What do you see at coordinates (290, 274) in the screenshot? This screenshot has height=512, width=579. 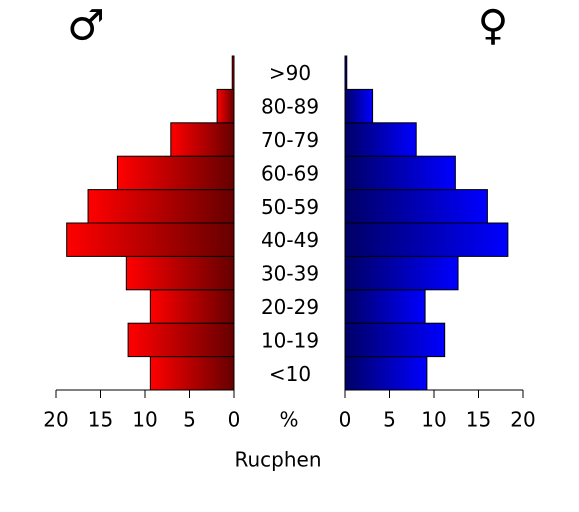 I see `category-label: 30-39` at bounding box center [290, 274].